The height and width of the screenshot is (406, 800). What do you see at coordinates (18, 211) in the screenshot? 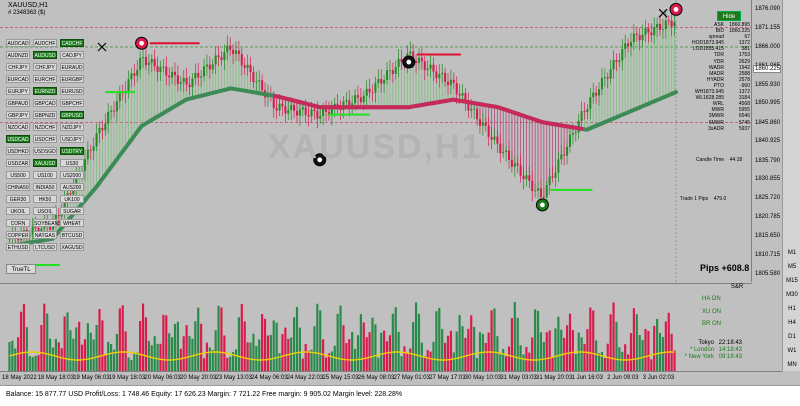
I see `symbol-button-ukoil: UKOIL` at bounding box center [18, 211].